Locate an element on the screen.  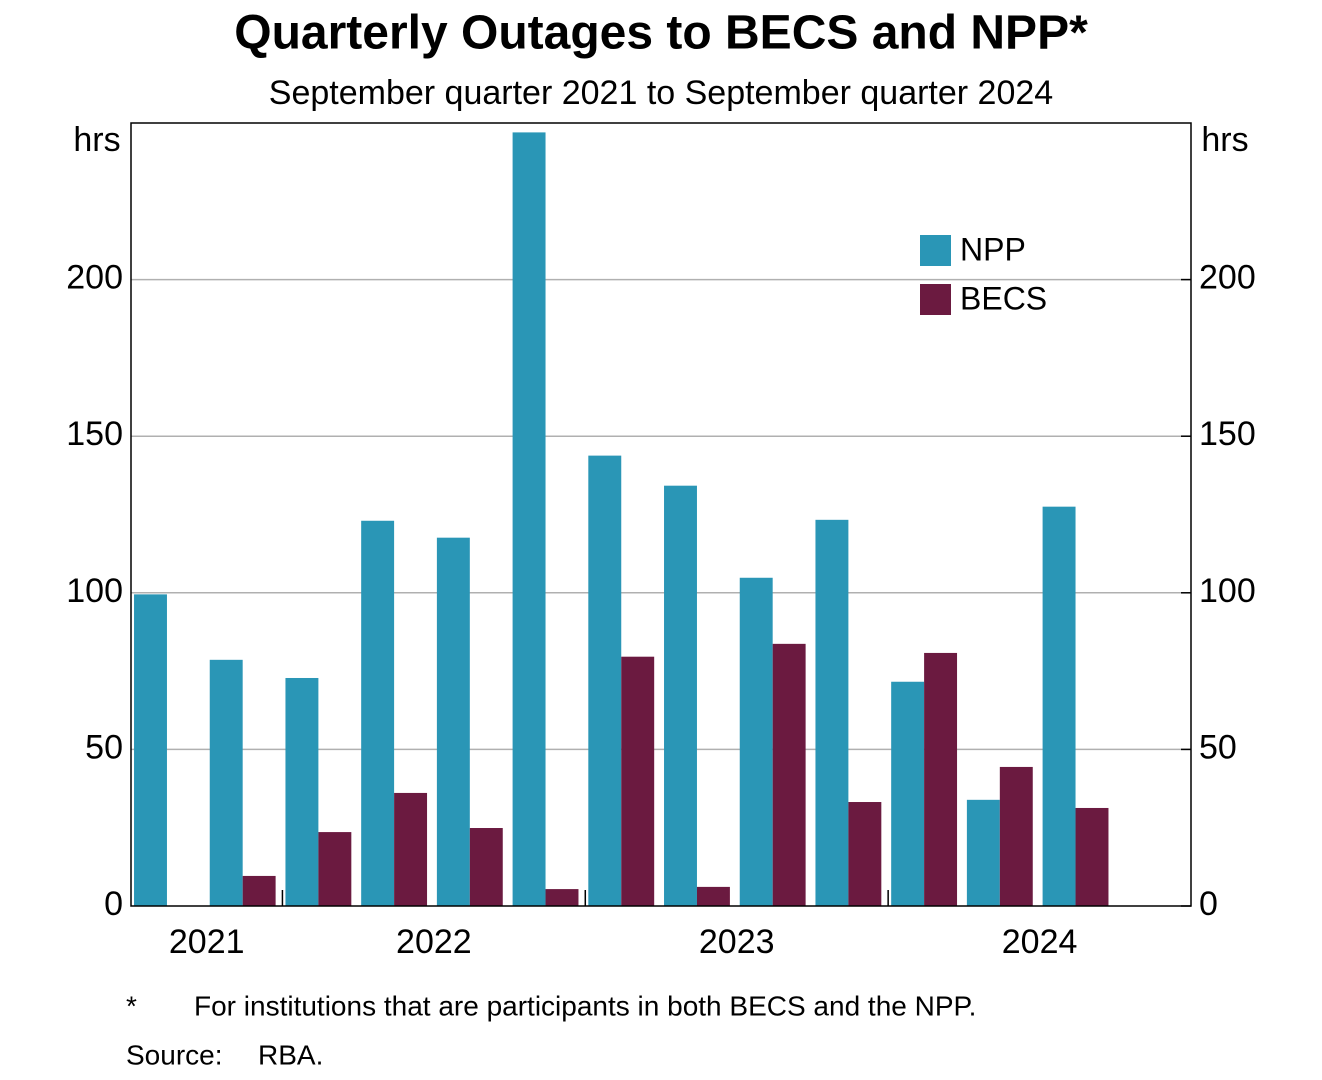
y-tick-label: 0 is located at coordinates (113, 904).